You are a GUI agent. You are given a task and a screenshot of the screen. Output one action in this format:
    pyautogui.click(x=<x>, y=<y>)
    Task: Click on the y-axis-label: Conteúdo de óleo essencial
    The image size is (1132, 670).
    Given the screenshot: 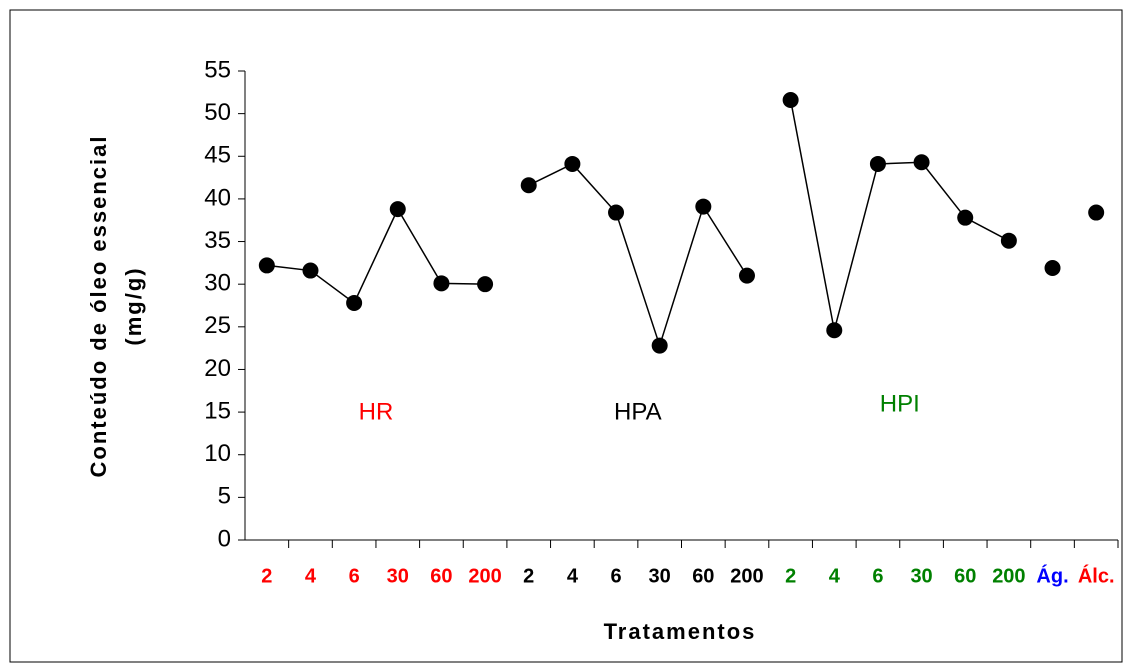 What is the action you would take?
    pyautogui.click(x=98, y=306)
    